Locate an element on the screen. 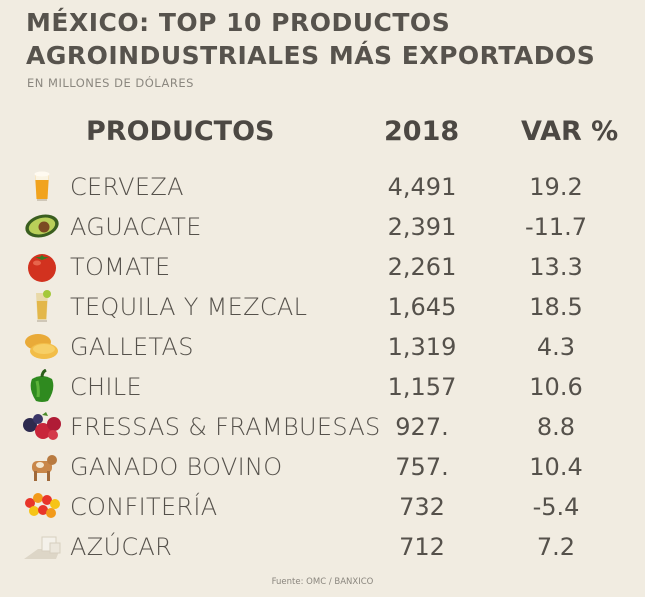  column-header-variation: VAR % is located at coordinates (570, 131).